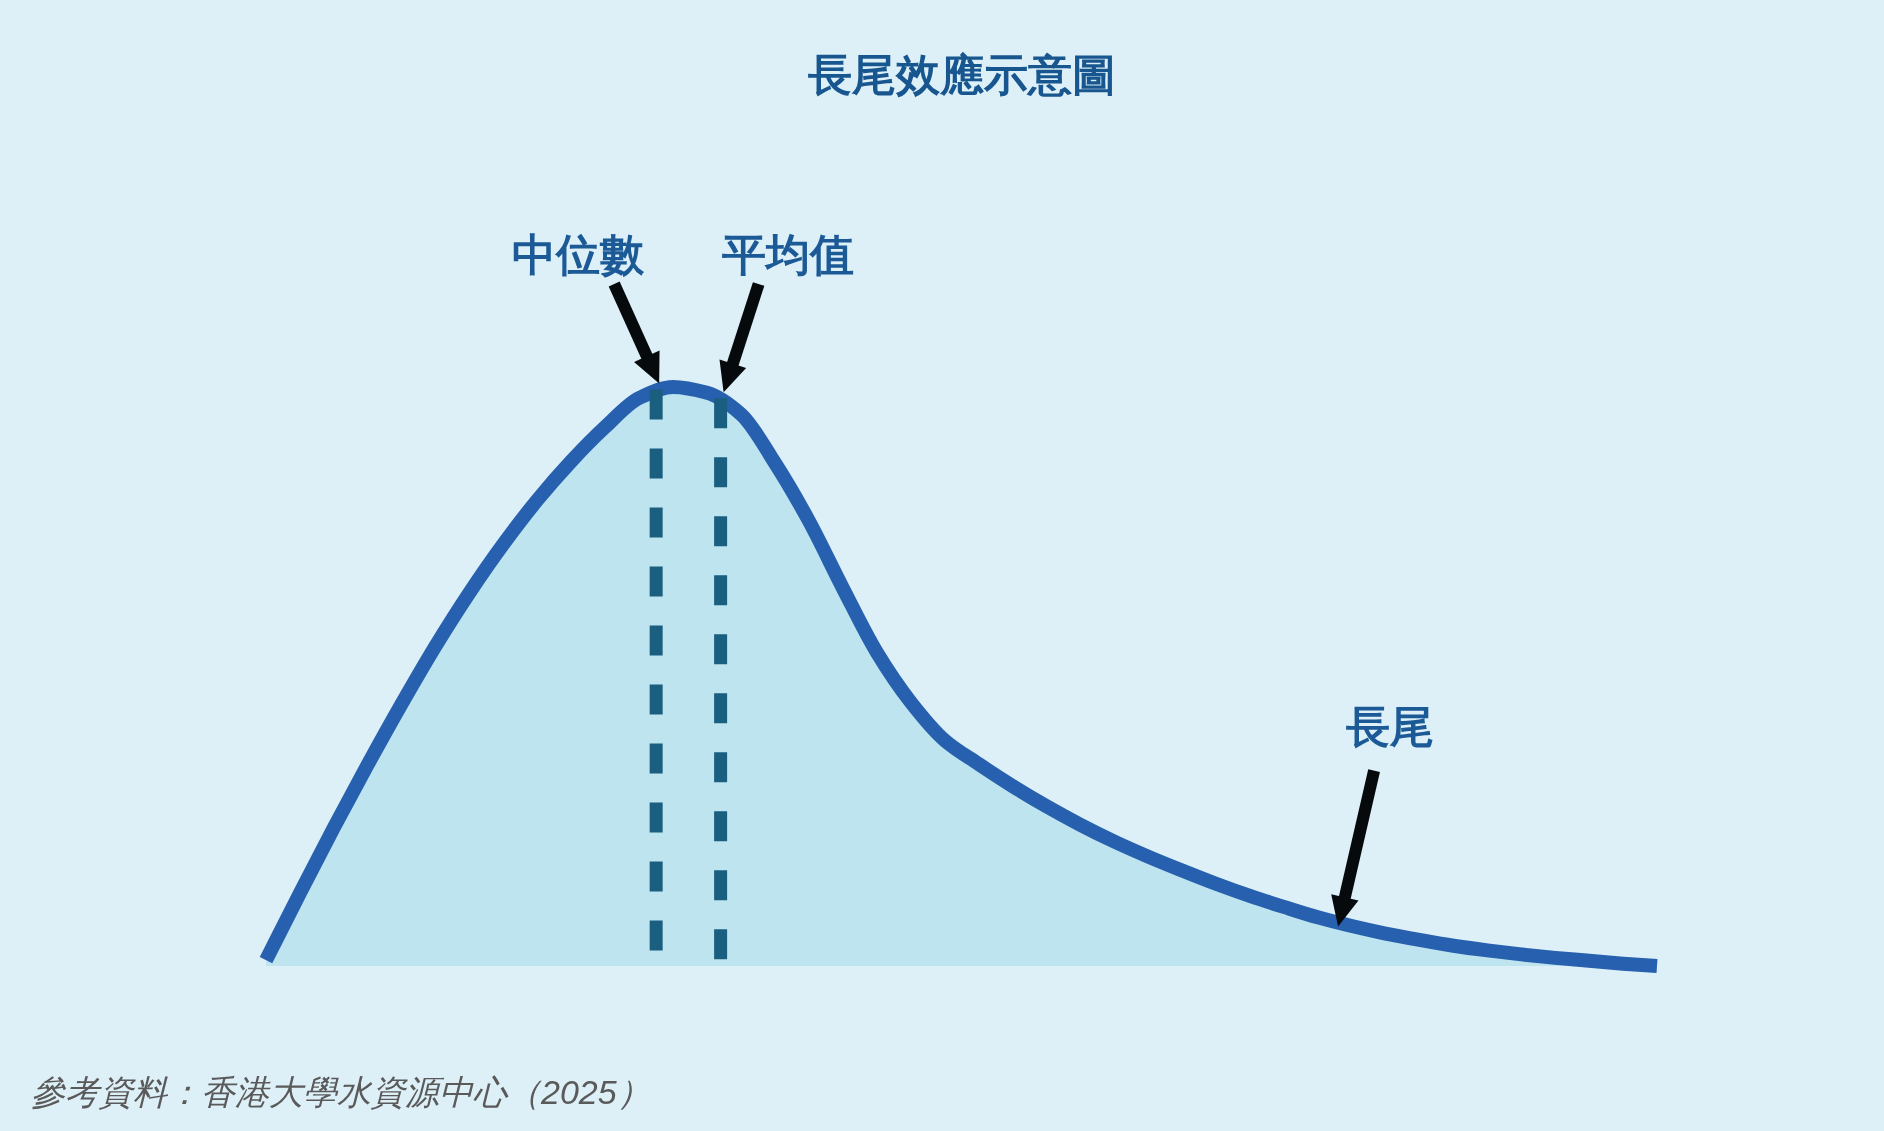 This screenshot has width=1884, height=1131. What do you see at coordinates (787, 254) in the screenshot?
I see `text: 平均值` at bounding box center [787, 254].